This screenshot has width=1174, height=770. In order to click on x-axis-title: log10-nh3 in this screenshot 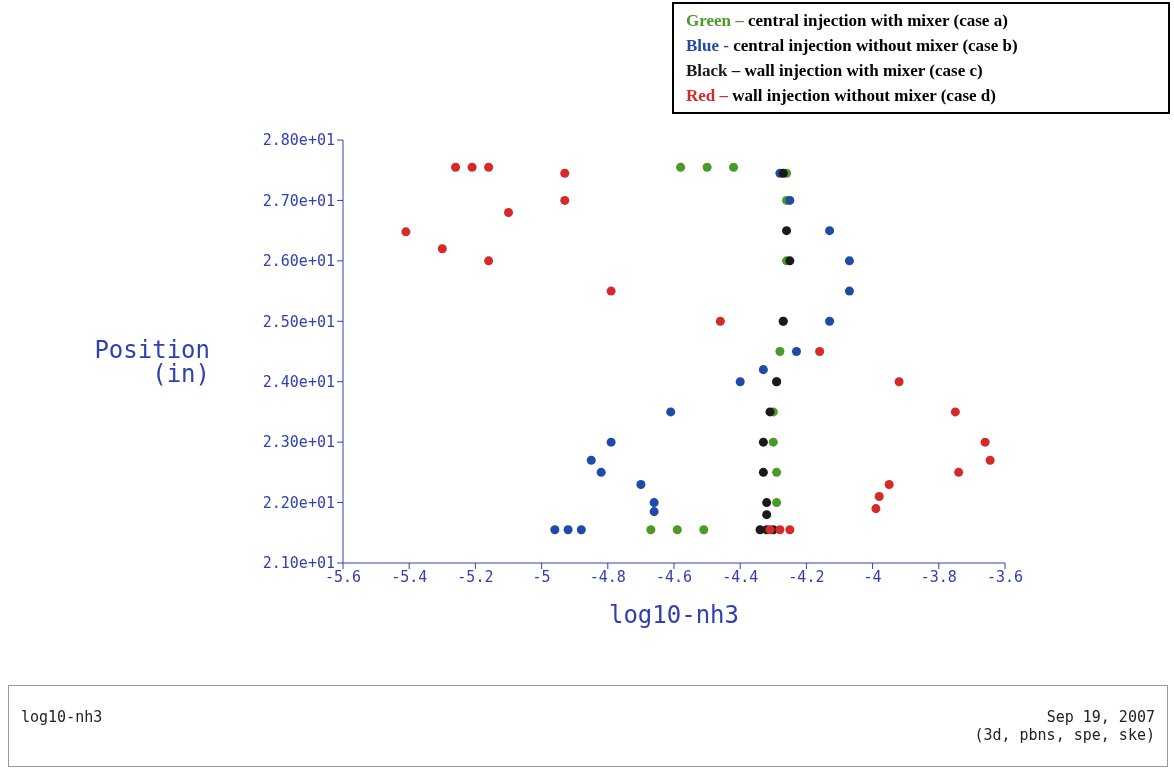, I will do `click(674, 615)`.